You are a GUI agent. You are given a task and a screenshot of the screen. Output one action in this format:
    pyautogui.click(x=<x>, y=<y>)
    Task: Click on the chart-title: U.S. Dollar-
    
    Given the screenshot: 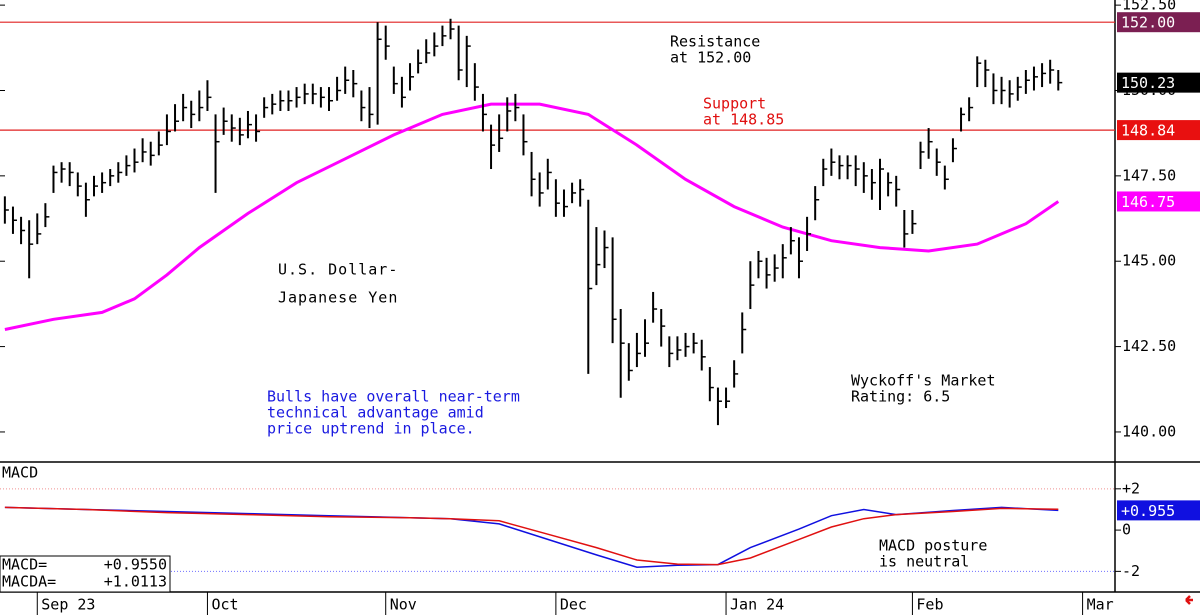 What is the action you would take?
    pyautogui.click(x=338, y=270)
    